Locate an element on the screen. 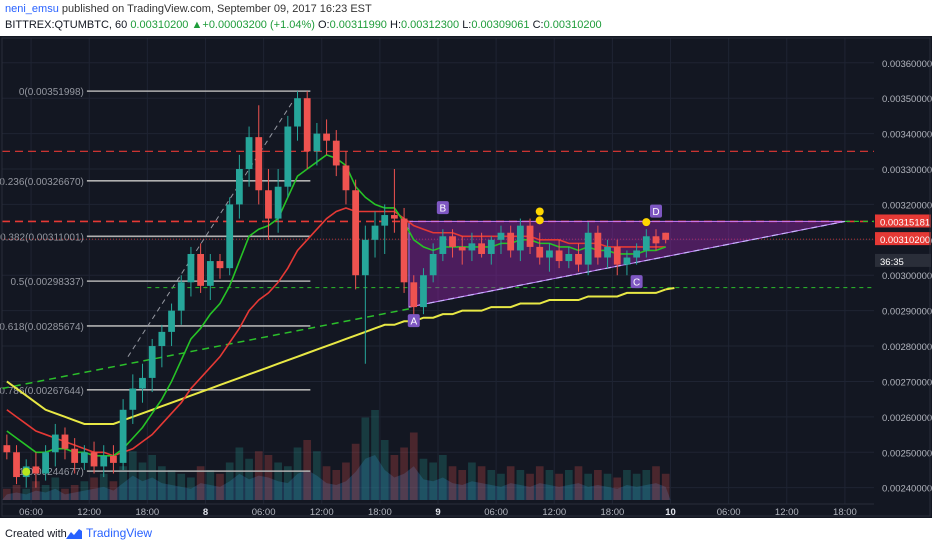 This screenshot has width=932, height=550. price-tick-label: 0.00320000 is located at coordinates (907, 205).